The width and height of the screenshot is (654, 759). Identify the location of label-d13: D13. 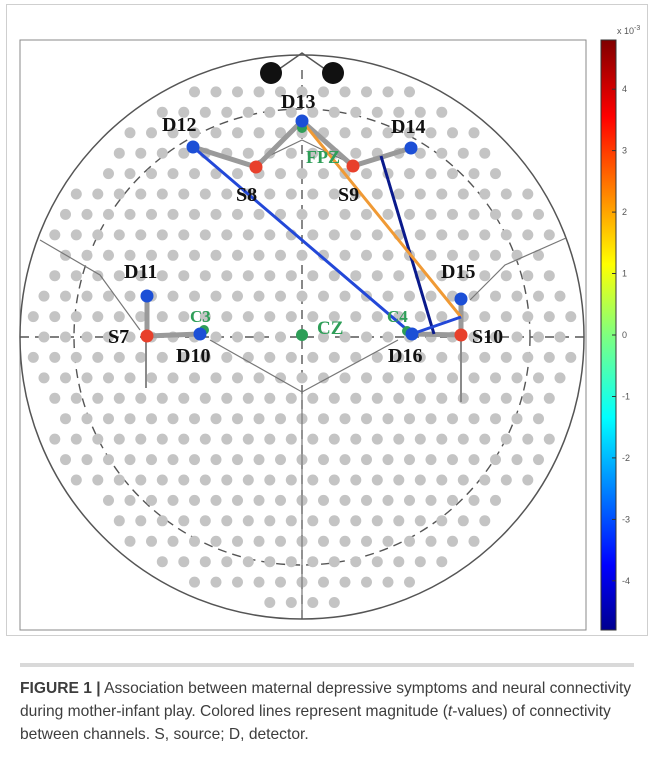
(298, 102).